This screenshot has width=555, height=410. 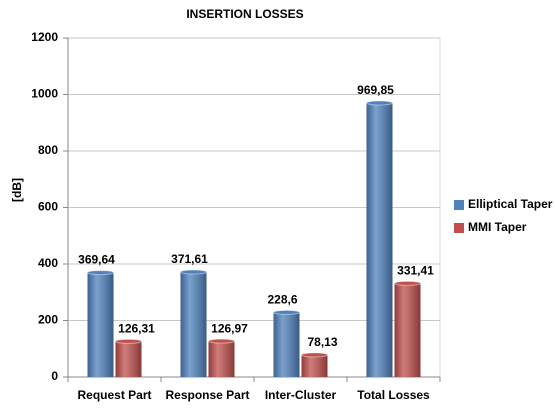 What do you see at coordinates (375, 90) in the screenshot?
I see `value-label: 969,85` at bounding box center [375, 90].